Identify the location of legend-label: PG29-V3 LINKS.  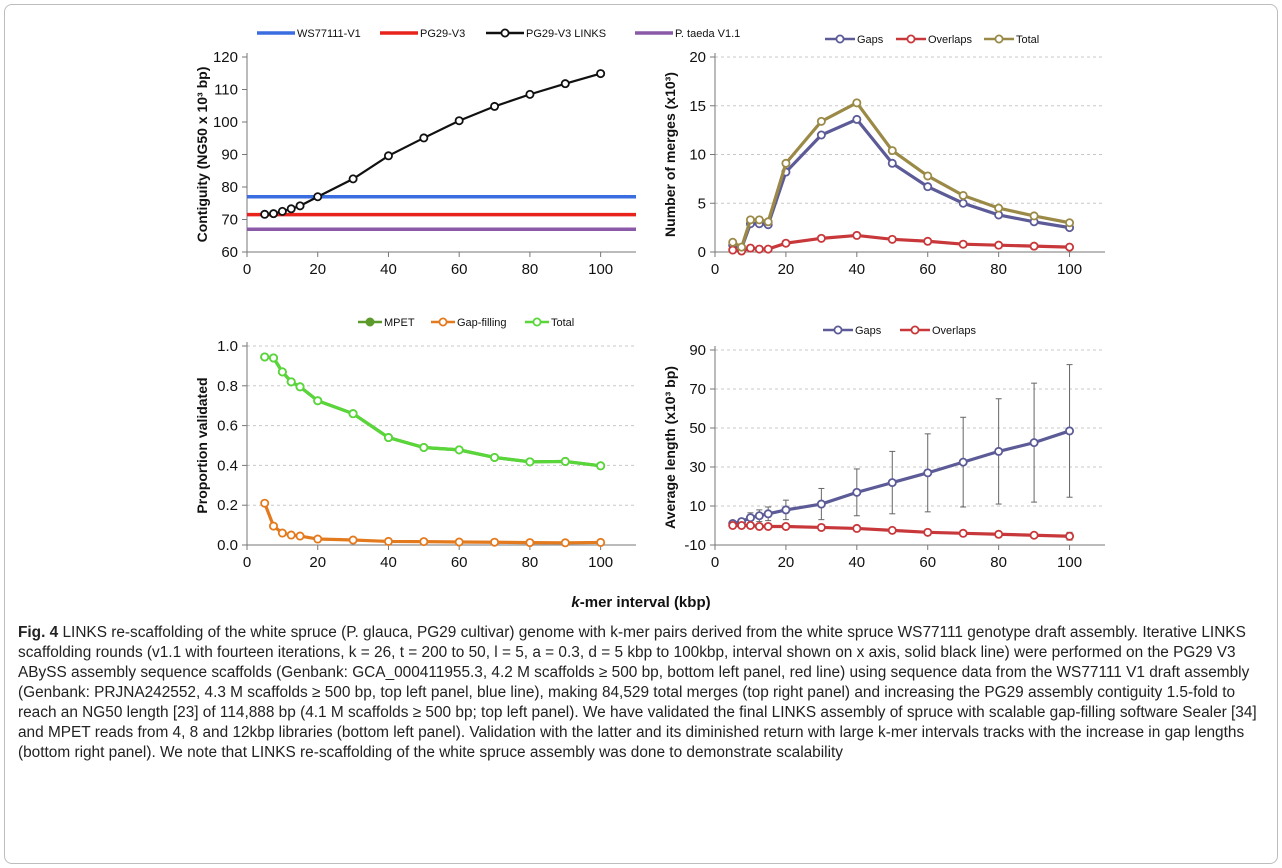
(566, 34).